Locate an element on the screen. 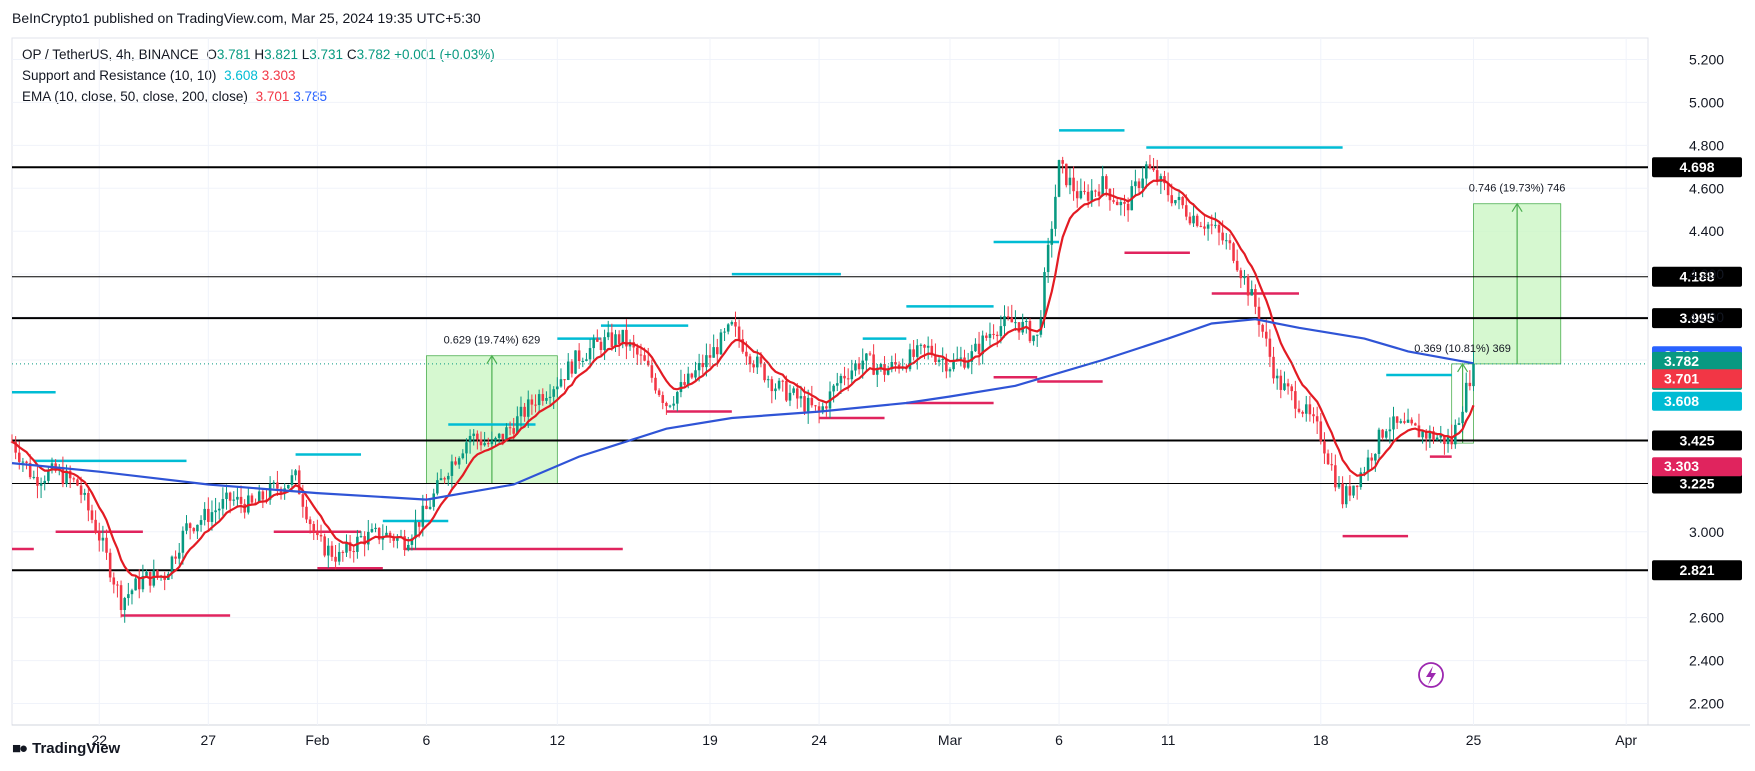 This screenshot has height=771, width=1755. high-label: H is located at coordinates (259, 54).